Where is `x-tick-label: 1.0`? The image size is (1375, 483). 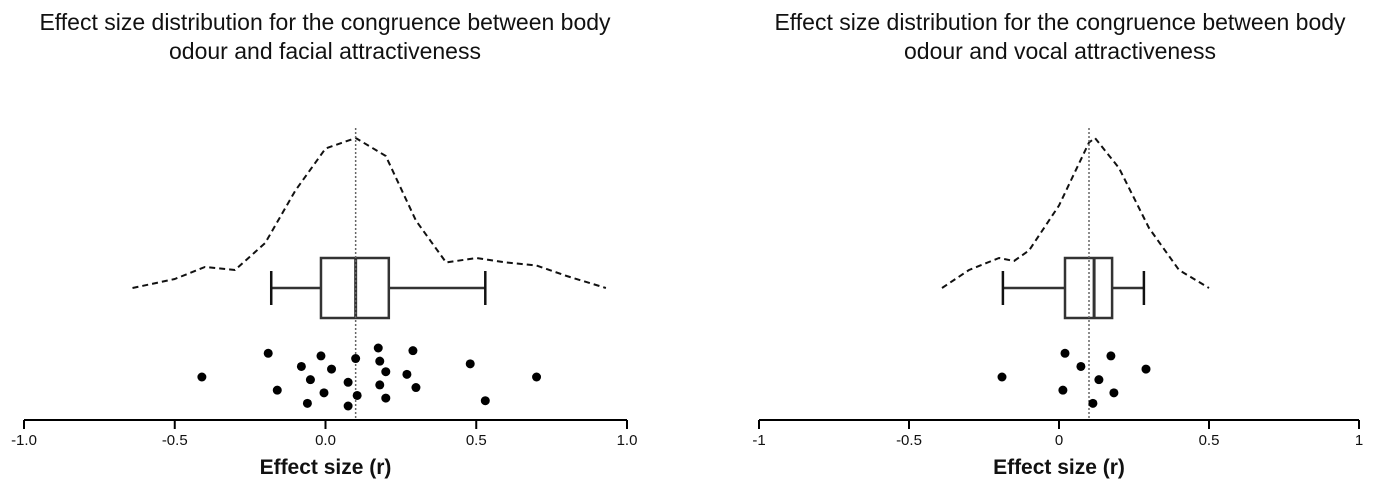 x-tick-label: 1.0 is located at coordinates (627, 440).